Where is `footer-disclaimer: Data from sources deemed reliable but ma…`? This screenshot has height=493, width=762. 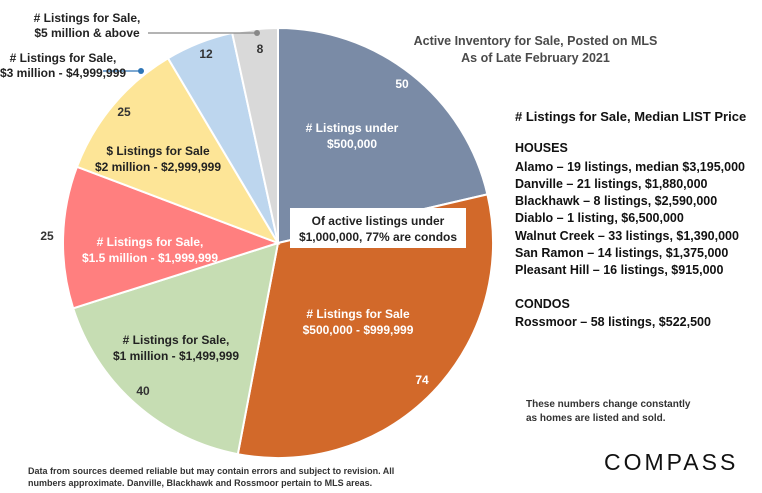
footer-disclaimer: Data from sources deemed reliable but ma… is located at coordinates (238, 477).